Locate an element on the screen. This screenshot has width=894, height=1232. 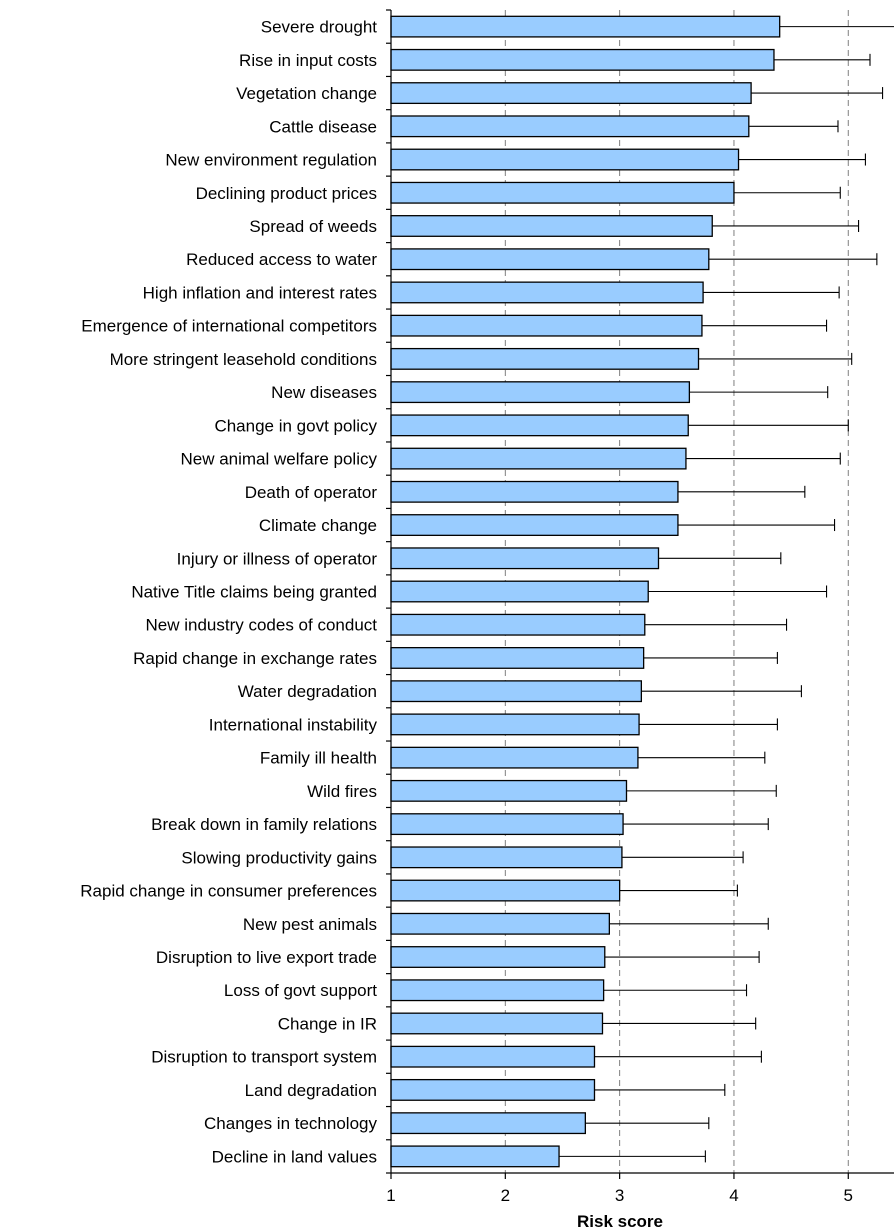
category-label-13: Change in govt policy is located at coordinates (295, 425).